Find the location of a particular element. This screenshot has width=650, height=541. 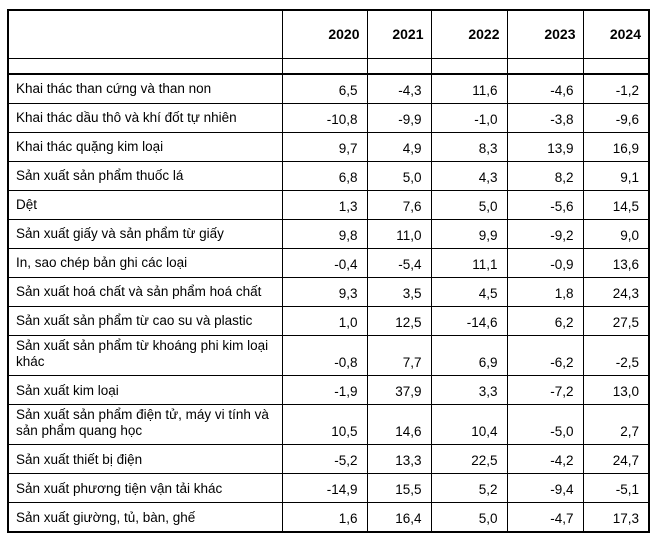

value-cell: -14,9 is located at coordinates (324, 488).